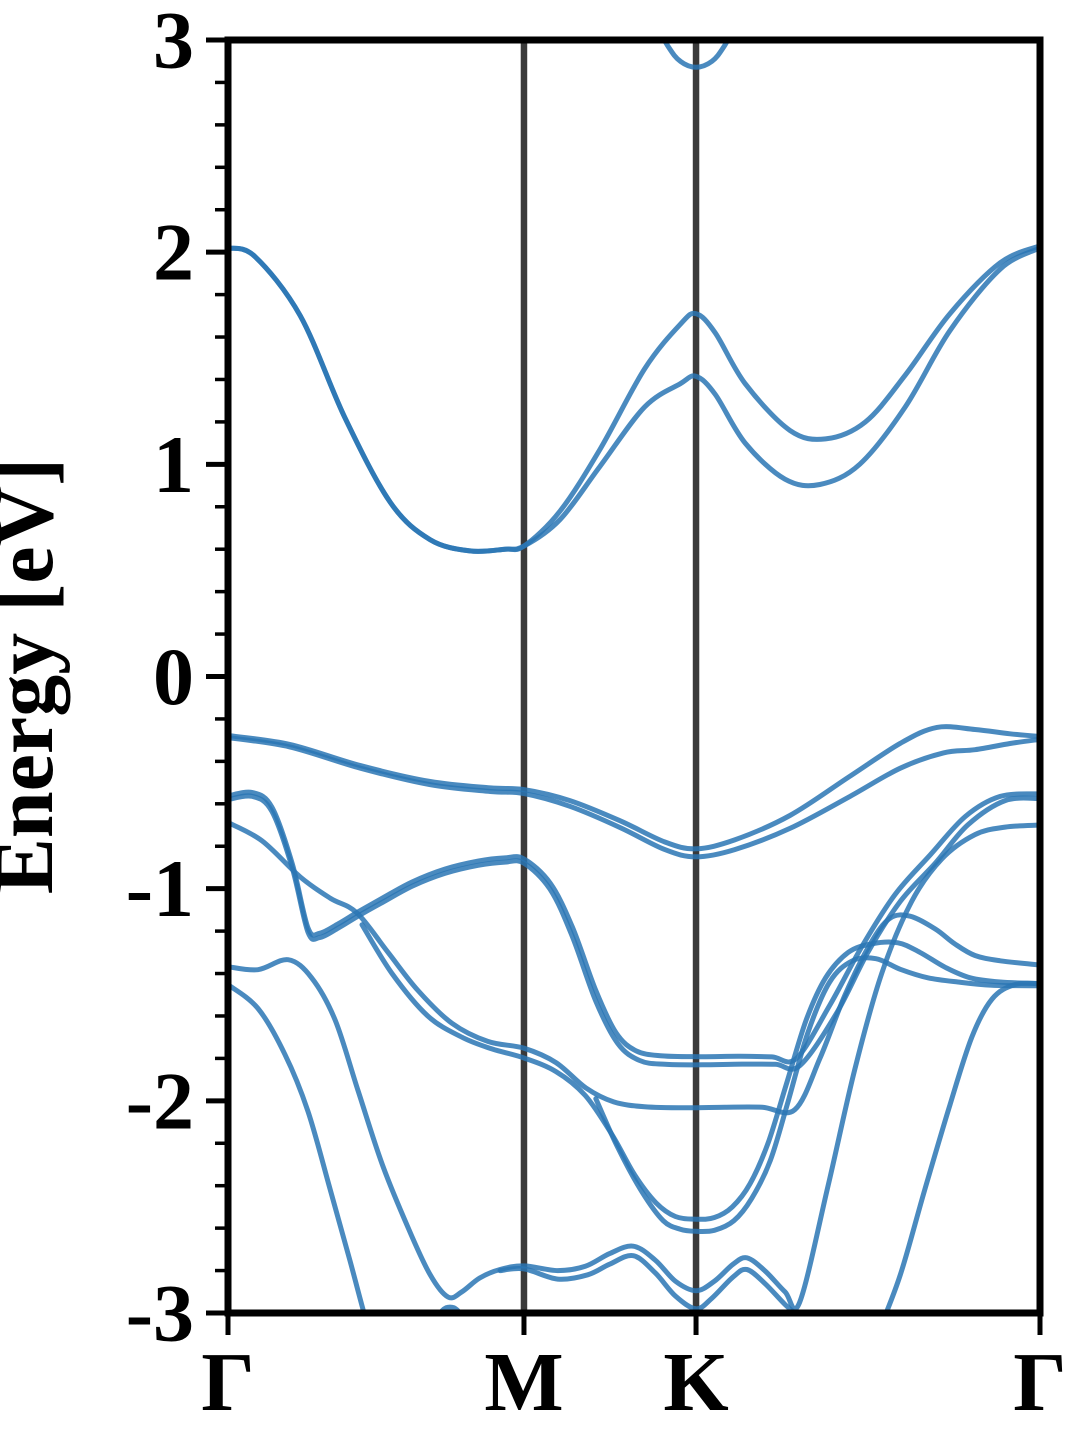  I want to click on x-tick-label-3: Γ, so click(1039, 1382).